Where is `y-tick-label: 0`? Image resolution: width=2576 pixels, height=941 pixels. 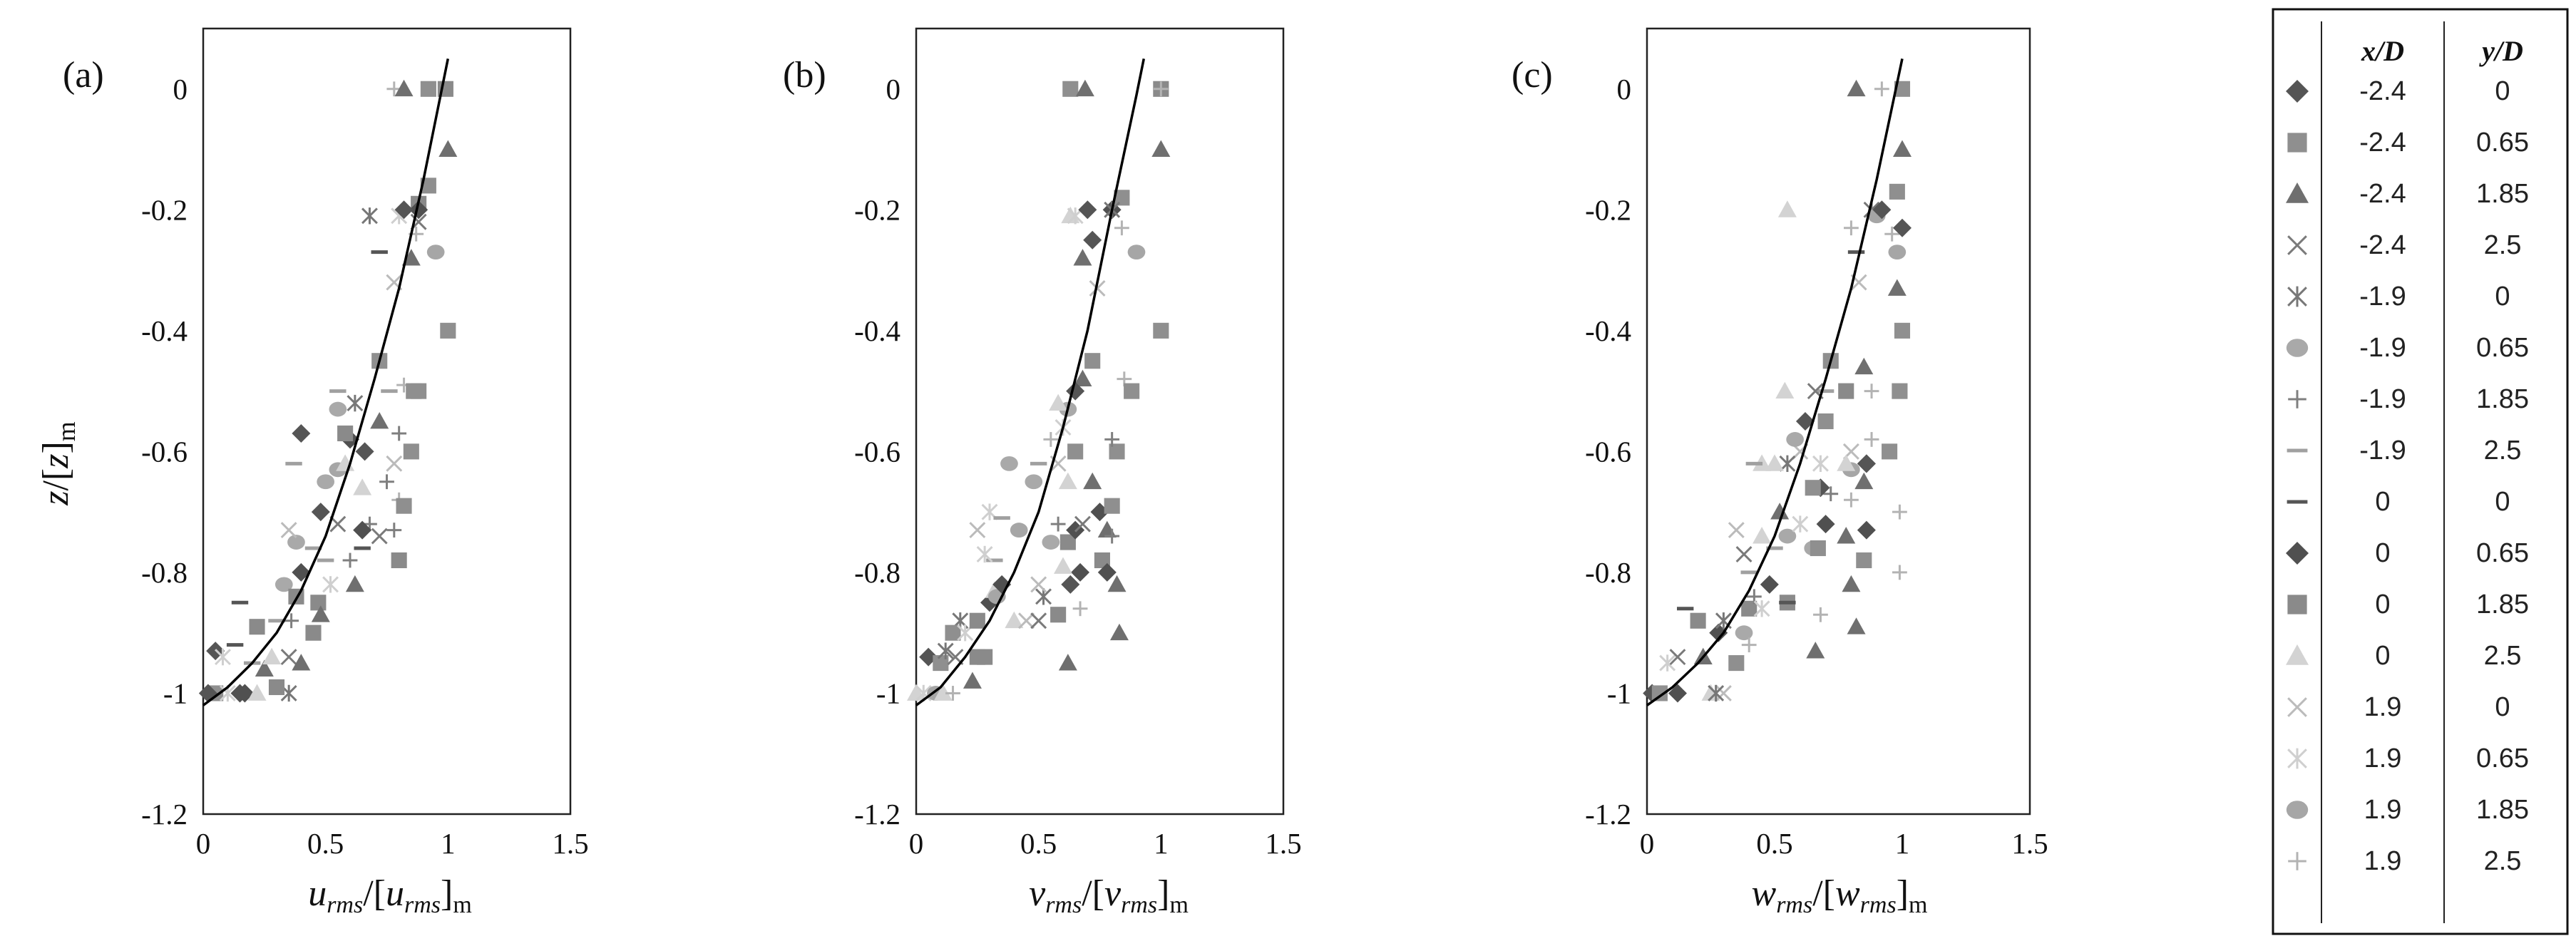
y-tick-label: 0 is located at coordinates (893, 90).